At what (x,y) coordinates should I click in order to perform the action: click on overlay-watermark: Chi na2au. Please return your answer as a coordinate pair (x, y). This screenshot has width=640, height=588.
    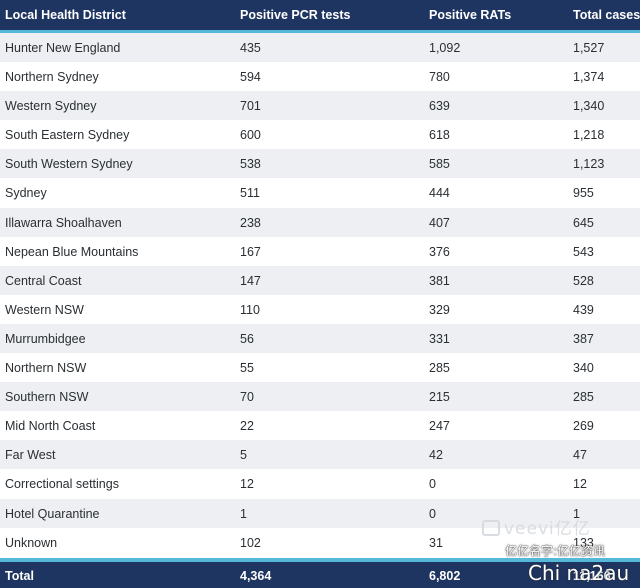
    Looking at the image, I should click on (579, 573).